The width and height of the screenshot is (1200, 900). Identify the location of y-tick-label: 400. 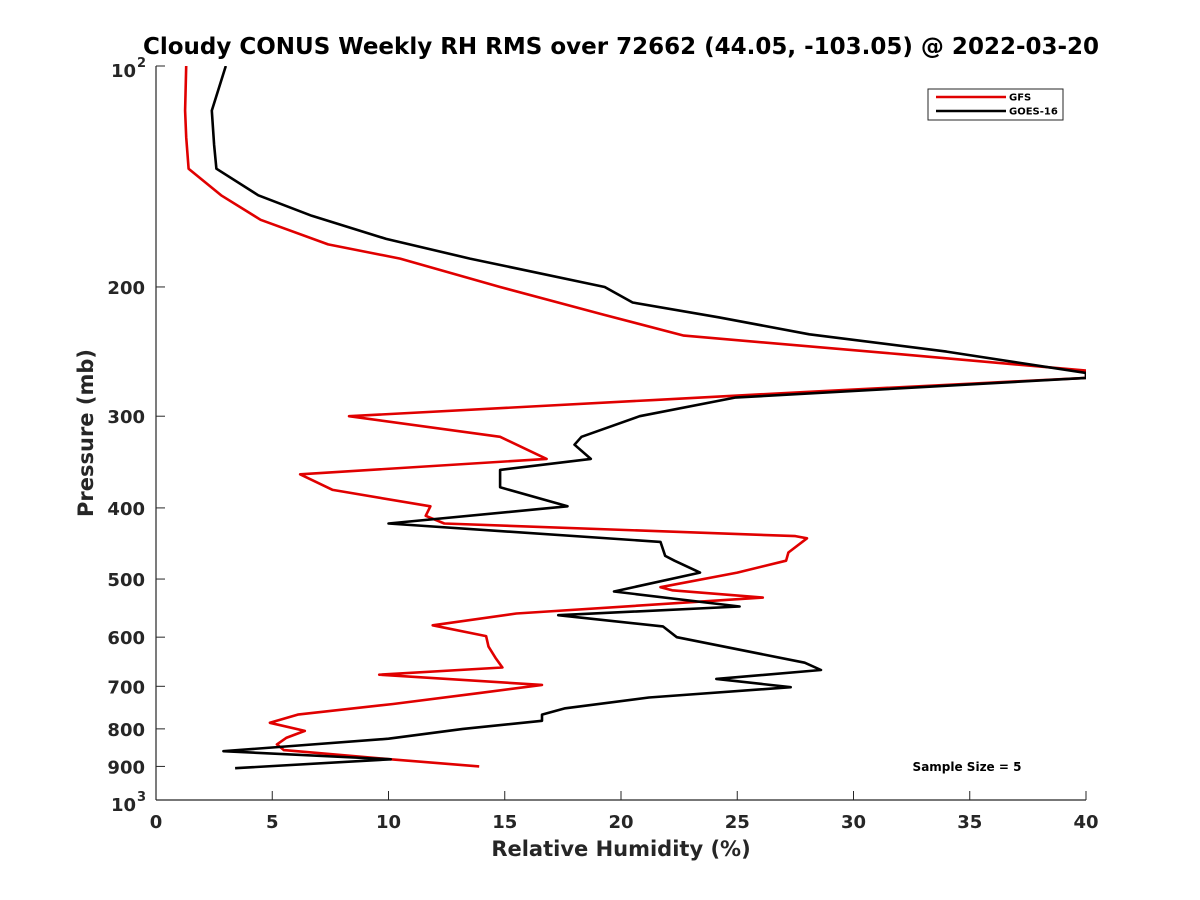
(126, 509).